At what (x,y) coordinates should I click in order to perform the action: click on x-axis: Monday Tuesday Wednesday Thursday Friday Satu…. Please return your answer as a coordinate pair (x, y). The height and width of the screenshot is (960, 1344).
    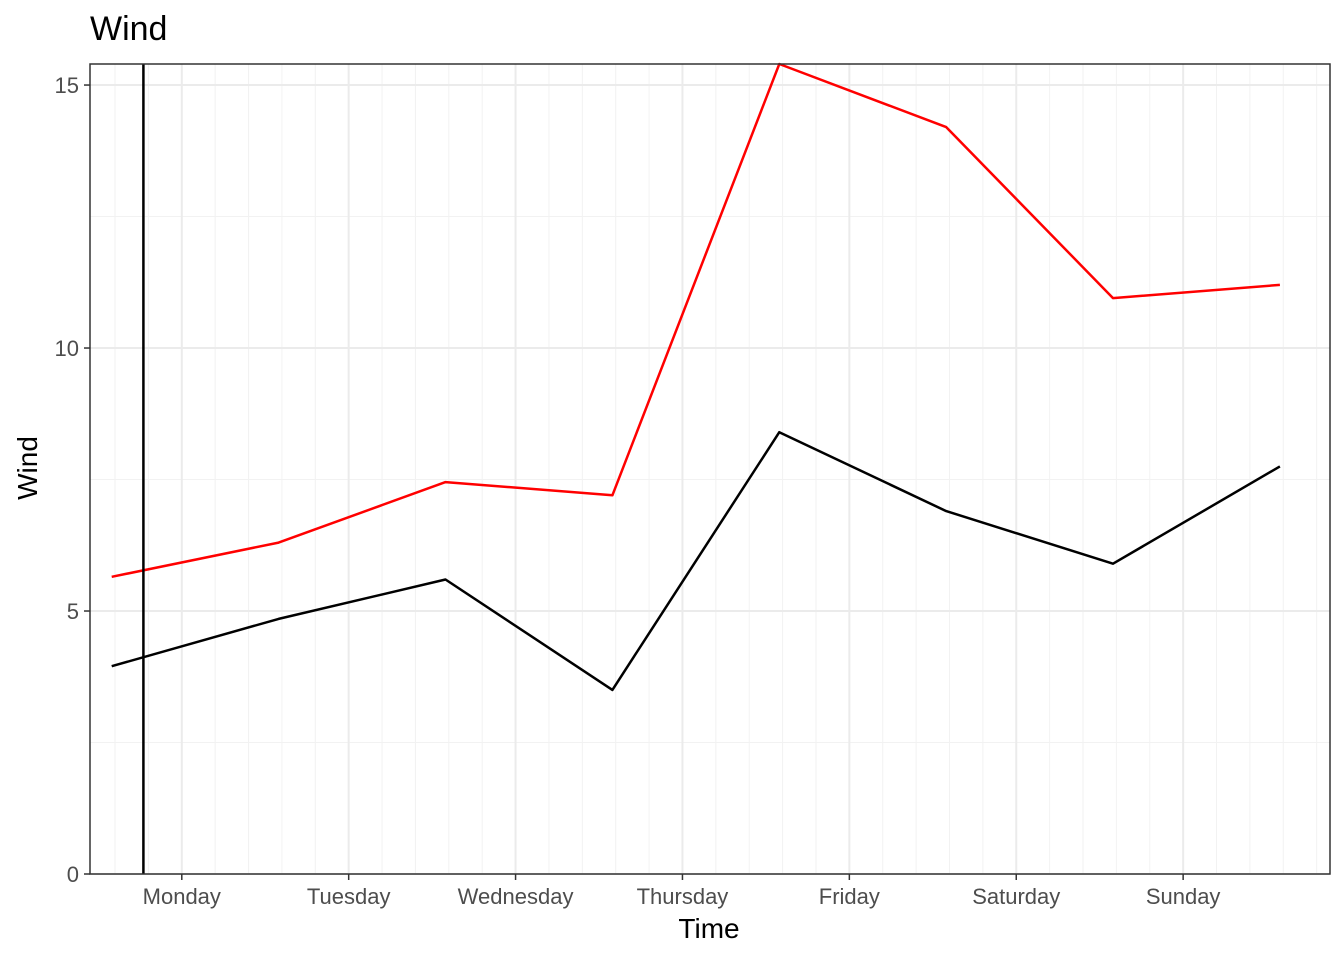
    Looking at the image, I should click on (682, 891).